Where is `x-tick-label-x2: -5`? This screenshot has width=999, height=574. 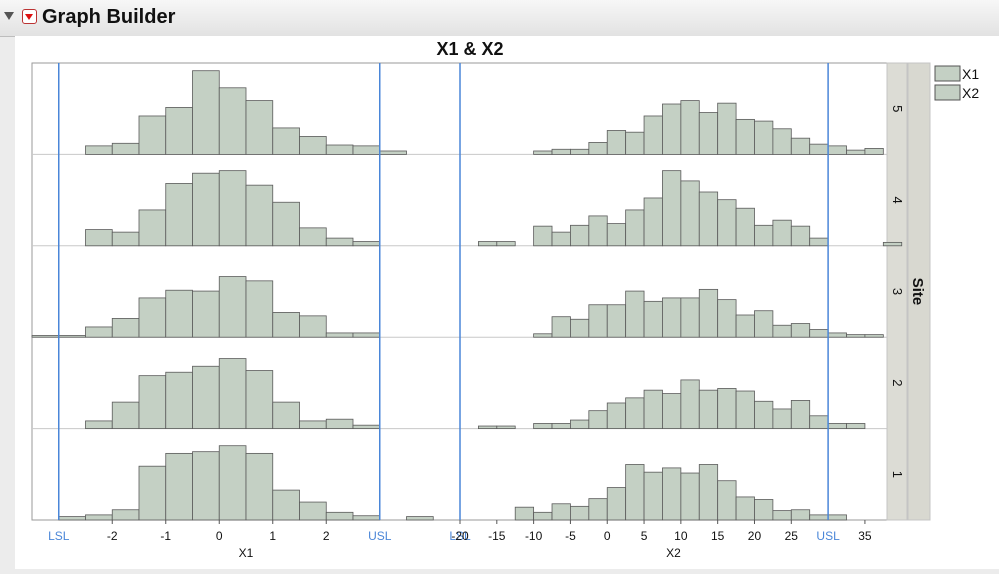
x-tick-label-x2: -5 is located at coordinates (570, 536).